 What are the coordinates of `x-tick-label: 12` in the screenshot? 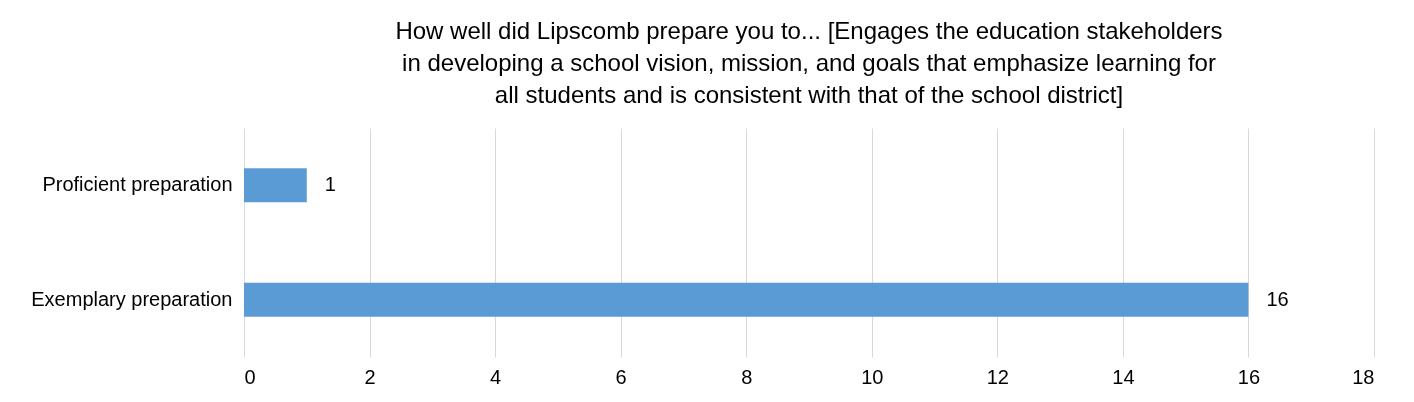 It's located at (997, 376).